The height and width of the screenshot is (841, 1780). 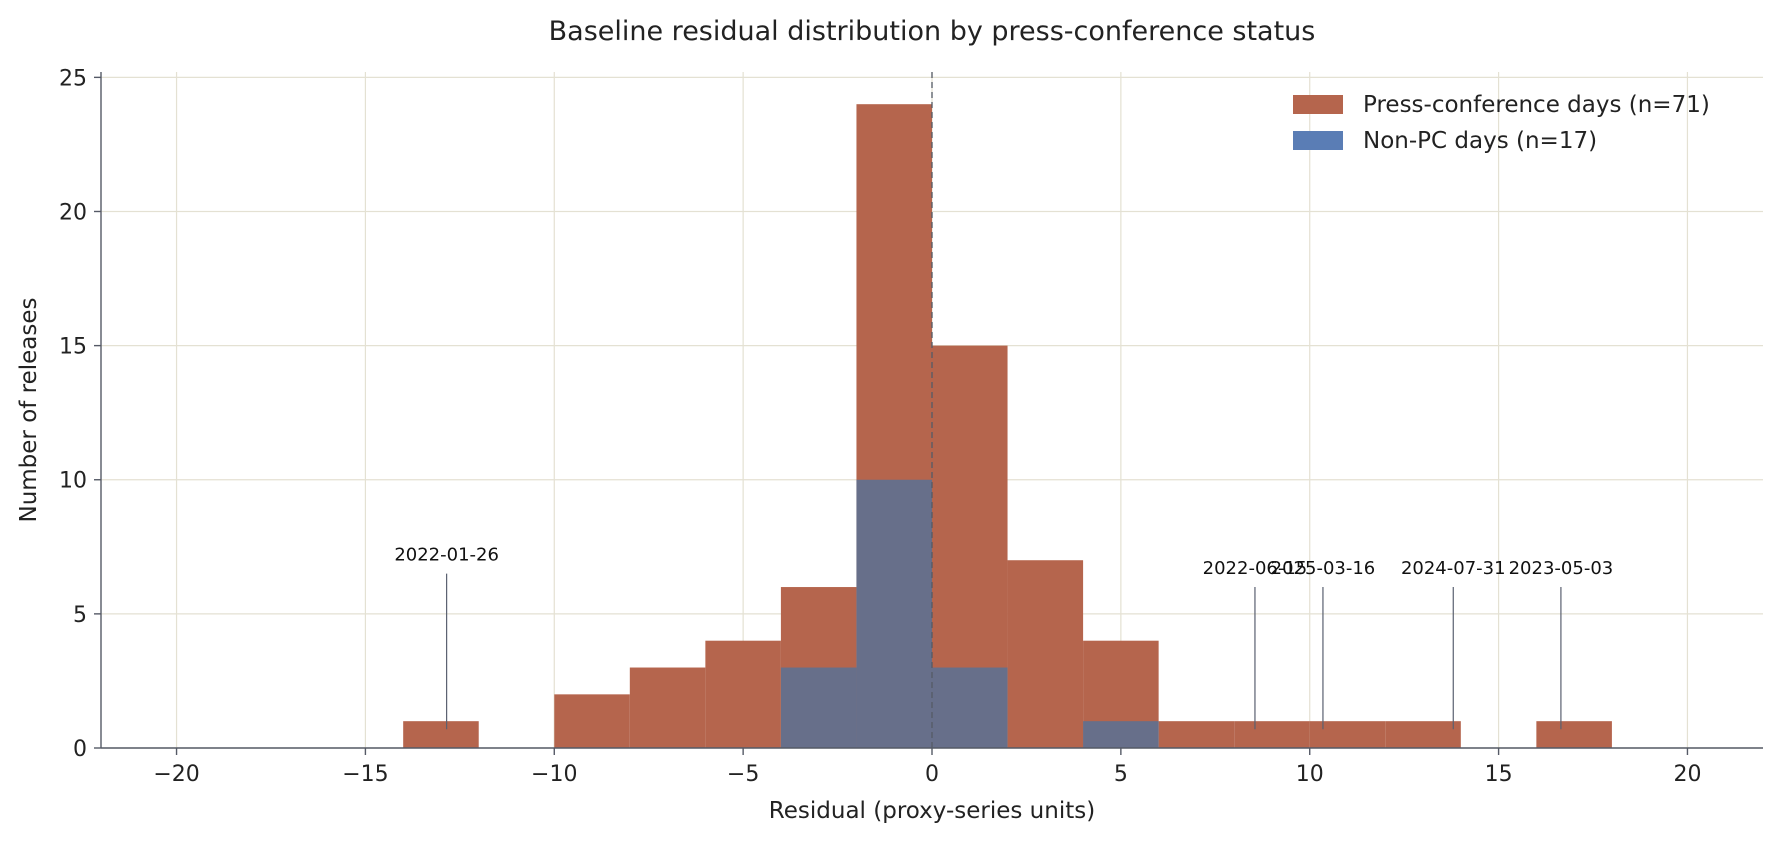 What do you see at coordinates (554, 774) in the screenshot?
I see `x-tick-label: −10` at bounding box center [554, 774].